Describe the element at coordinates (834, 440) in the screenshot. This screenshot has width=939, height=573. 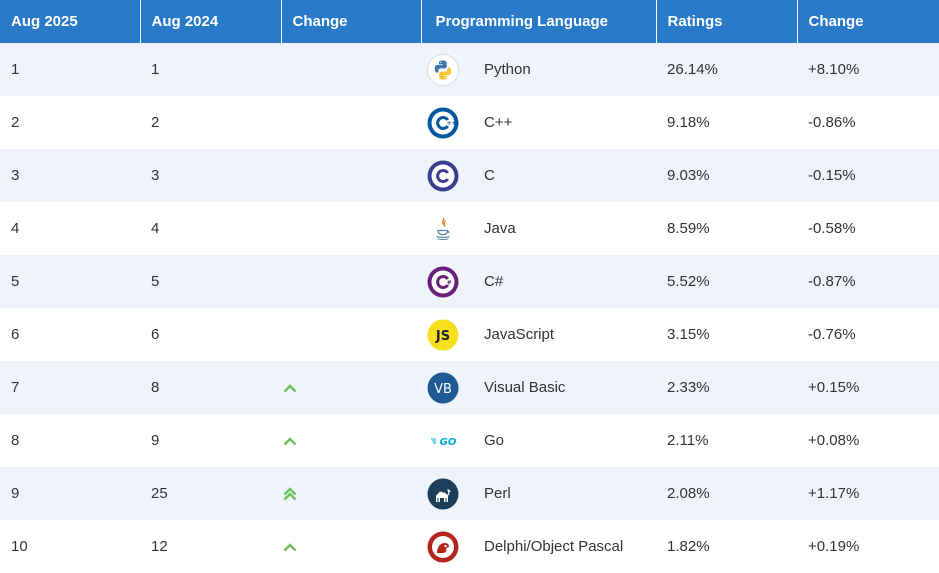
I see `rating-change: +0.08%` at that location.